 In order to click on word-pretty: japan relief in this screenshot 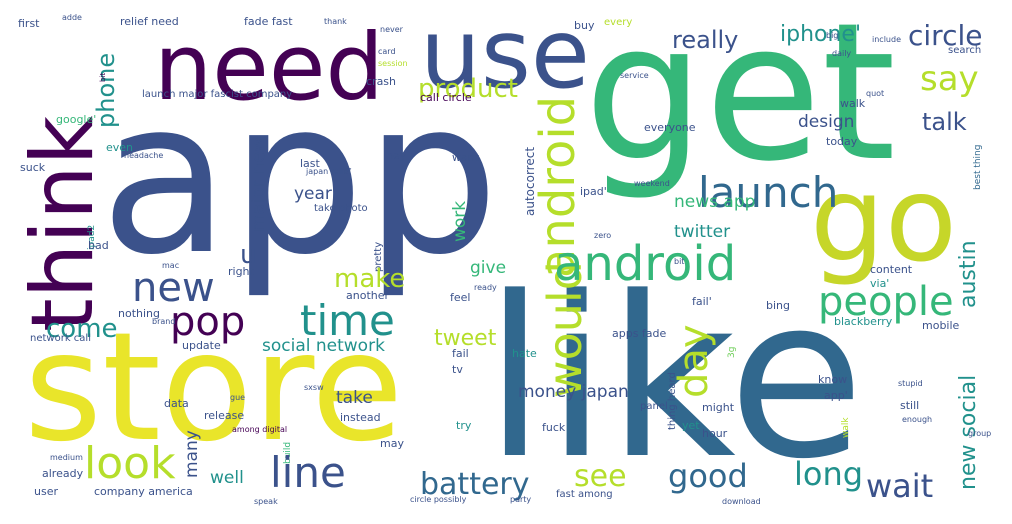, I will do `click(328, 171)`.